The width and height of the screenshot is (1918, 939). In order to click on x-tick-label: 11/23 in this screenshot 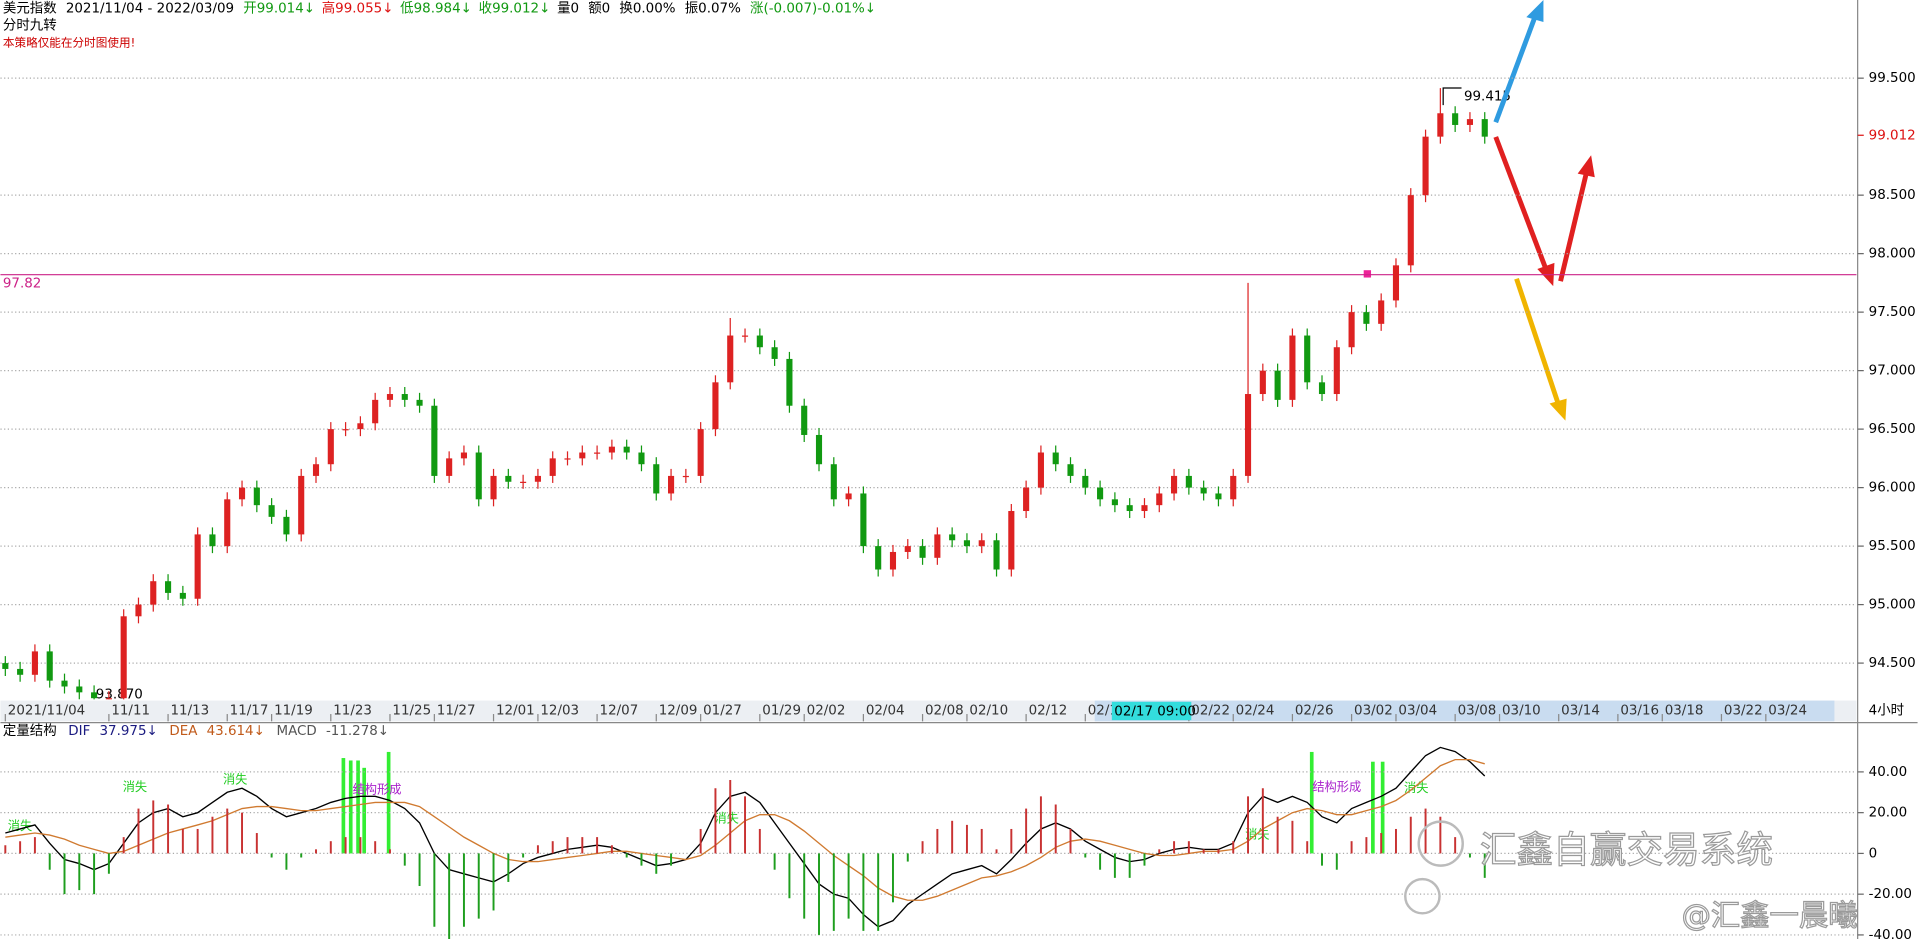, I will do `click(352, 710)`.